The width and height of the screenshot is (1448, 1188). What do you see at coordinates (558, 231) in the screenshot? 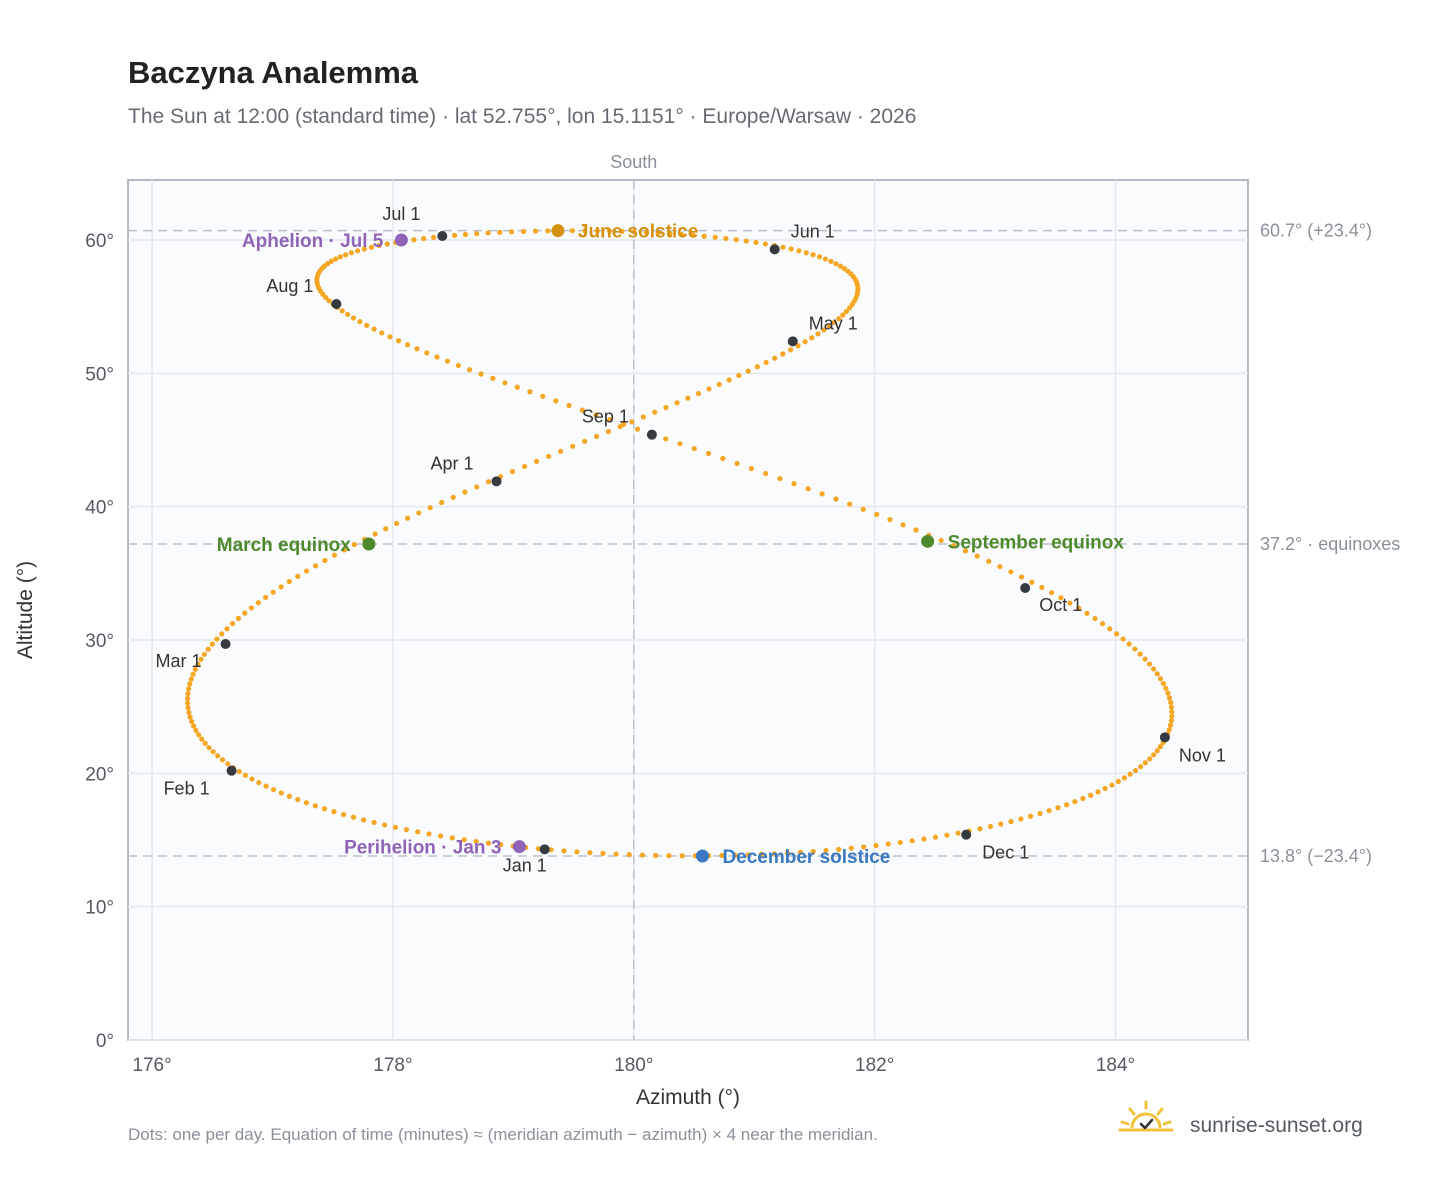
I see `event-marker-dot` at bounding box center [558, 231].